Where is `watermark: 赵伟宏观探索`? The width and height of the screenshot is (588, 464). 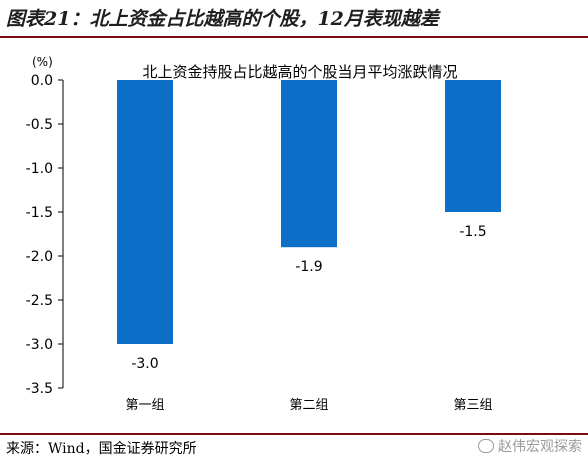
watermark: 赵伟宏观探索 is located at coordinates (530, 446).